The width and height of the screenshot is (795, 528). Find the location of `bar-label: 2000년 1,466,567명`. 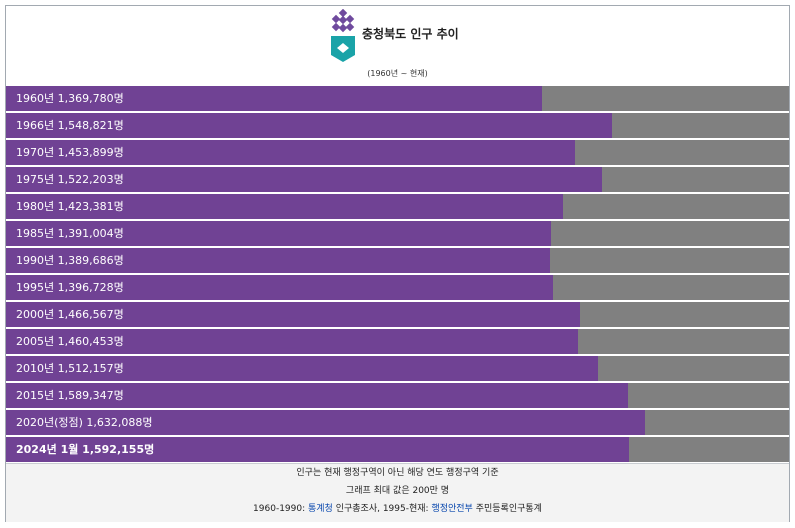

bar-label: 2000년 1,466,567명 is located at coordinates (70, 314).